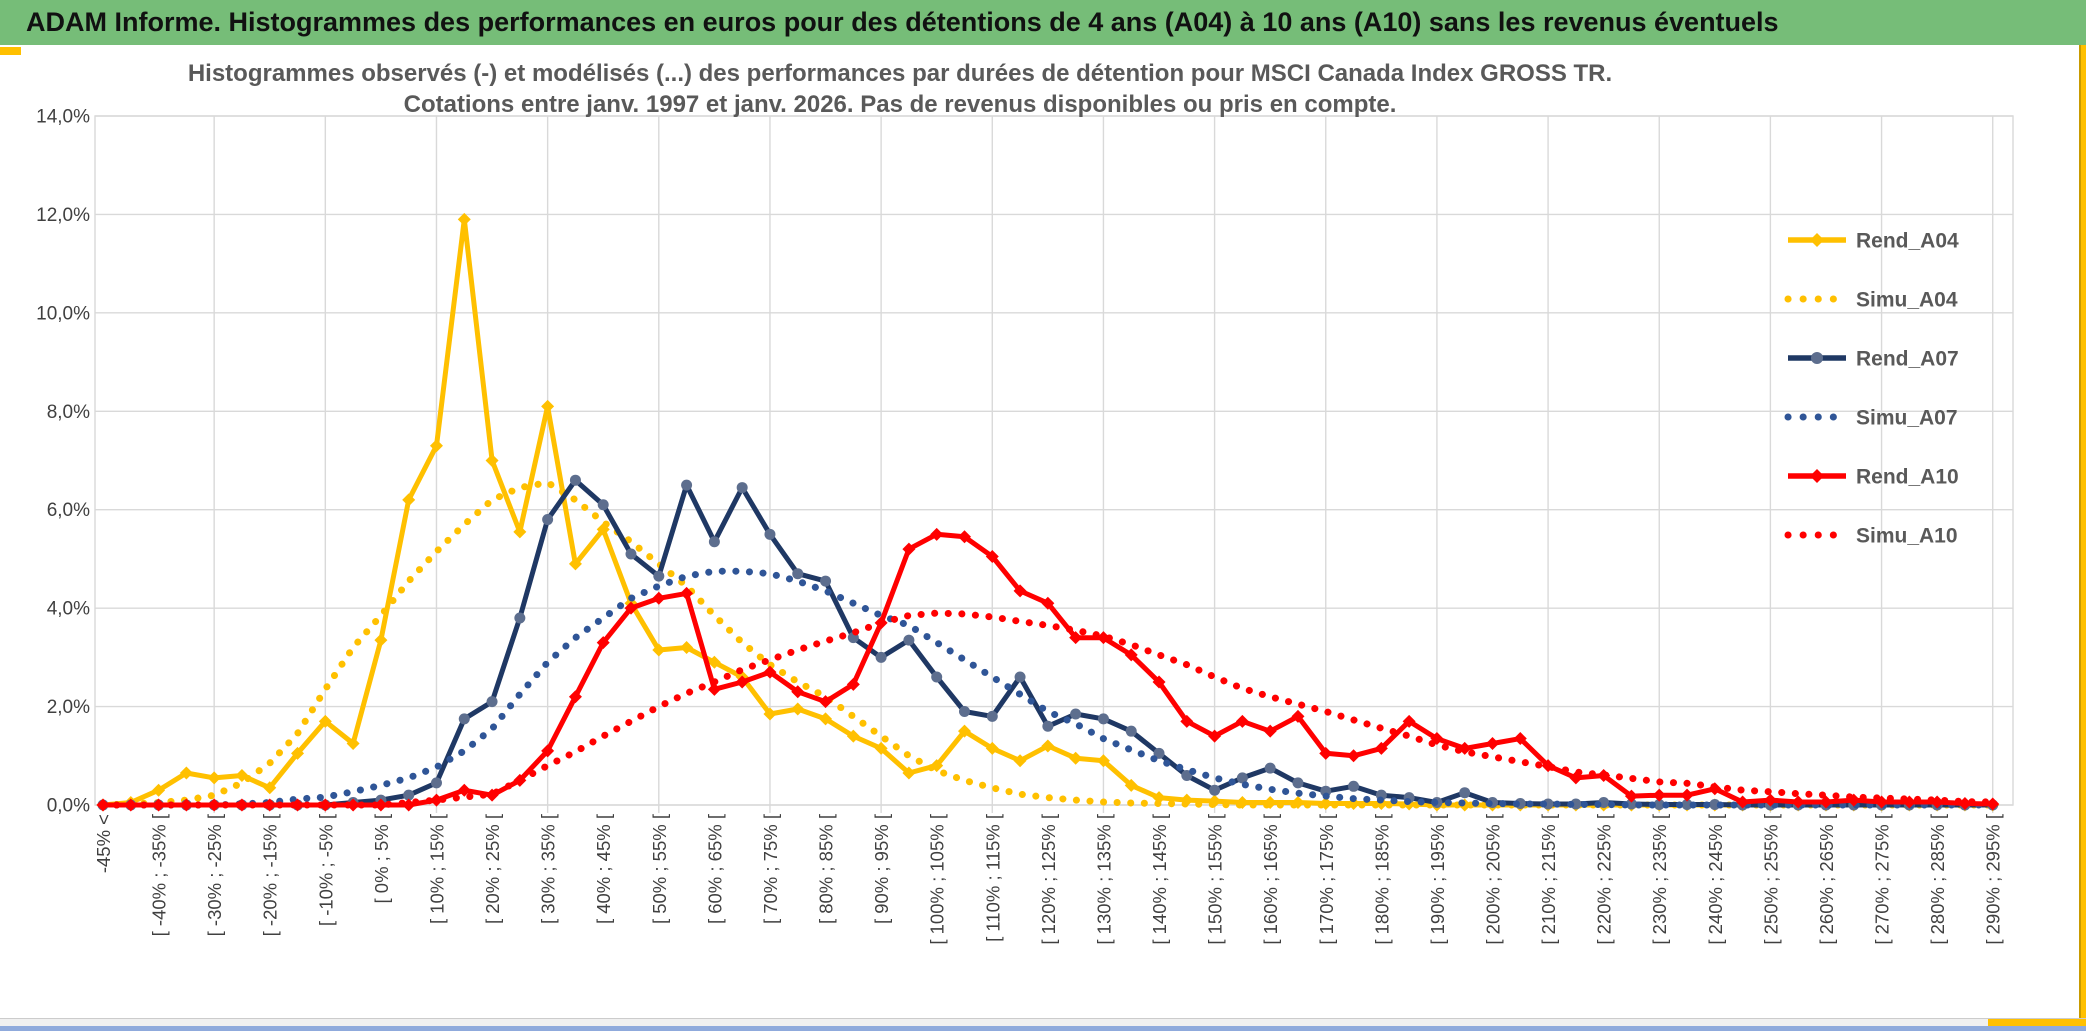  What do you see at coordinates (63, 313) in the screenshot?
I see `y-axis-label: 10,0%` at bounding box center [63, 313].